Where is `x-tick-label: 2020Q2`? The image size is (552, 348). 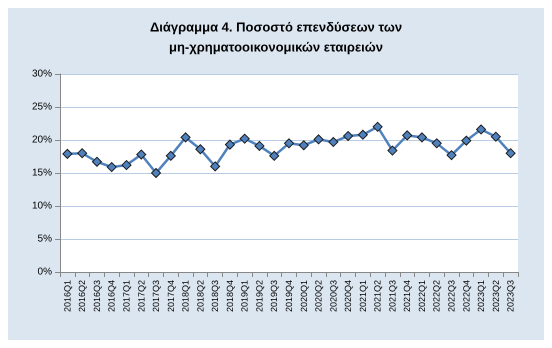
x-tick-label: 2020Q2 is located at coordinates (319, 296).